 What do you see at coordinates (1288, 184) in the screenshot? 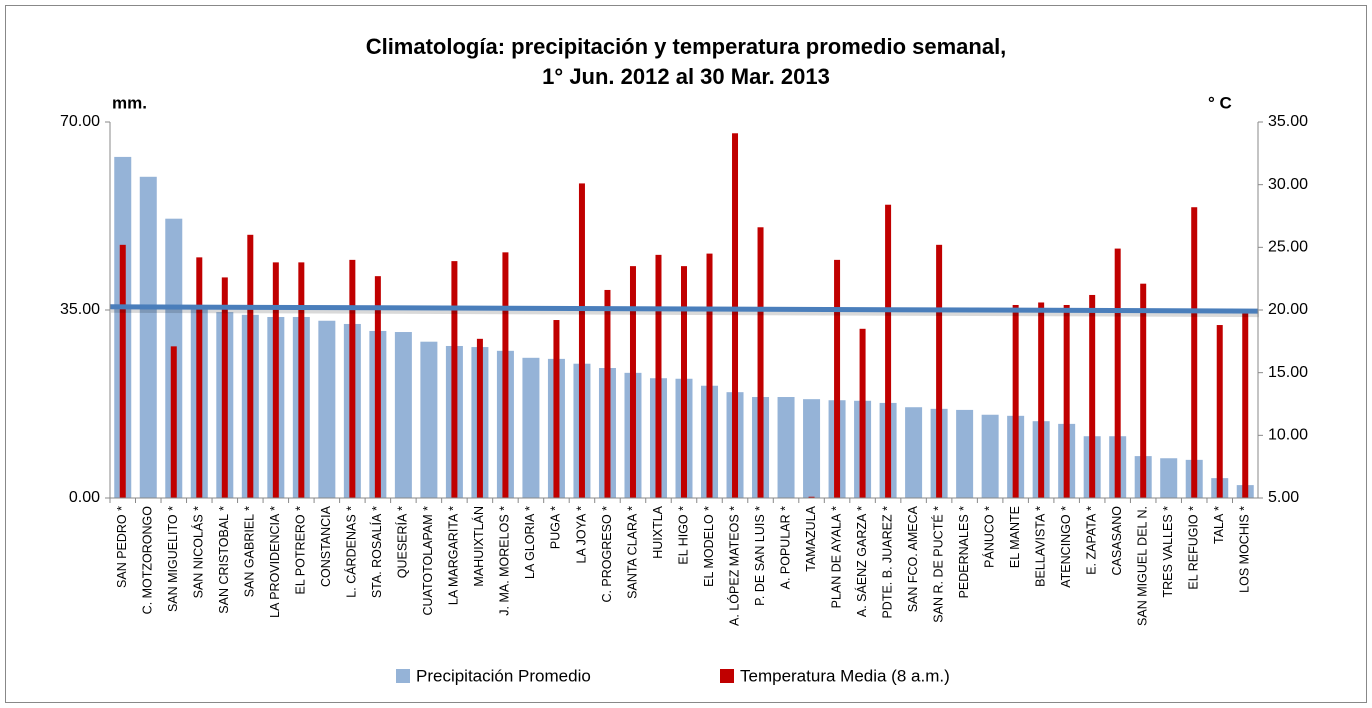
I see `y2-tick-label: 30.00` at bounding box center [1288, 184].